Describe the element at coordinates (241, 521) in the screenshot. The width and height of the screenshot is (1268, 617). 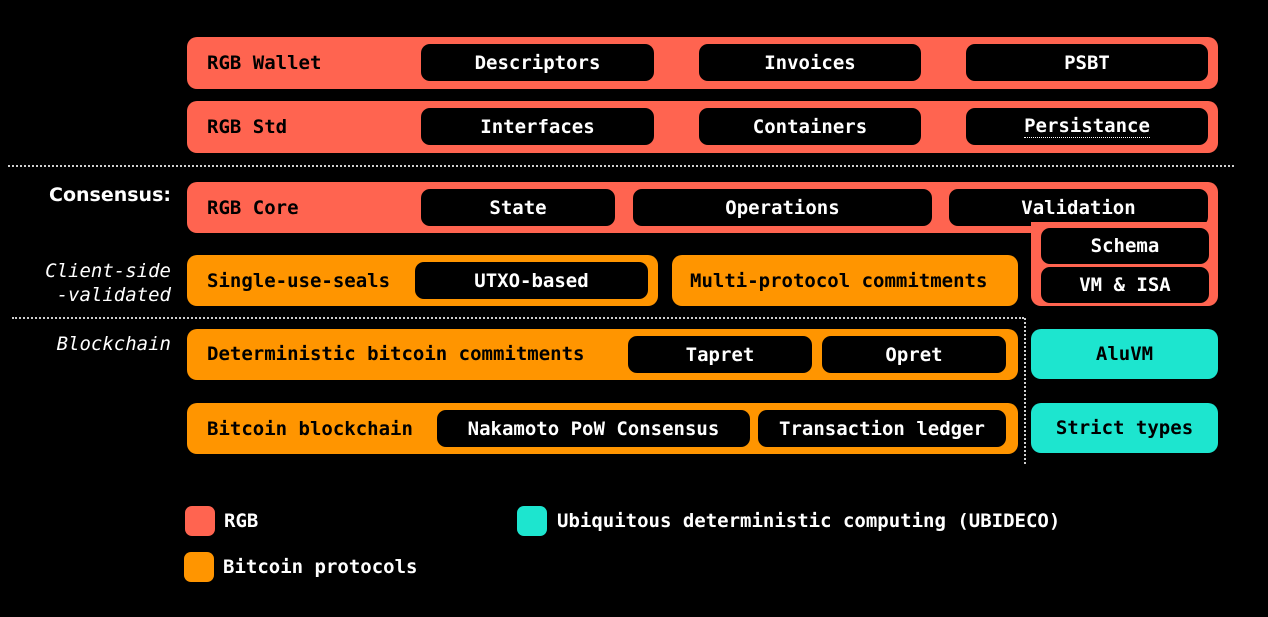
I see `legend-rgb-label: RGB` at that location.